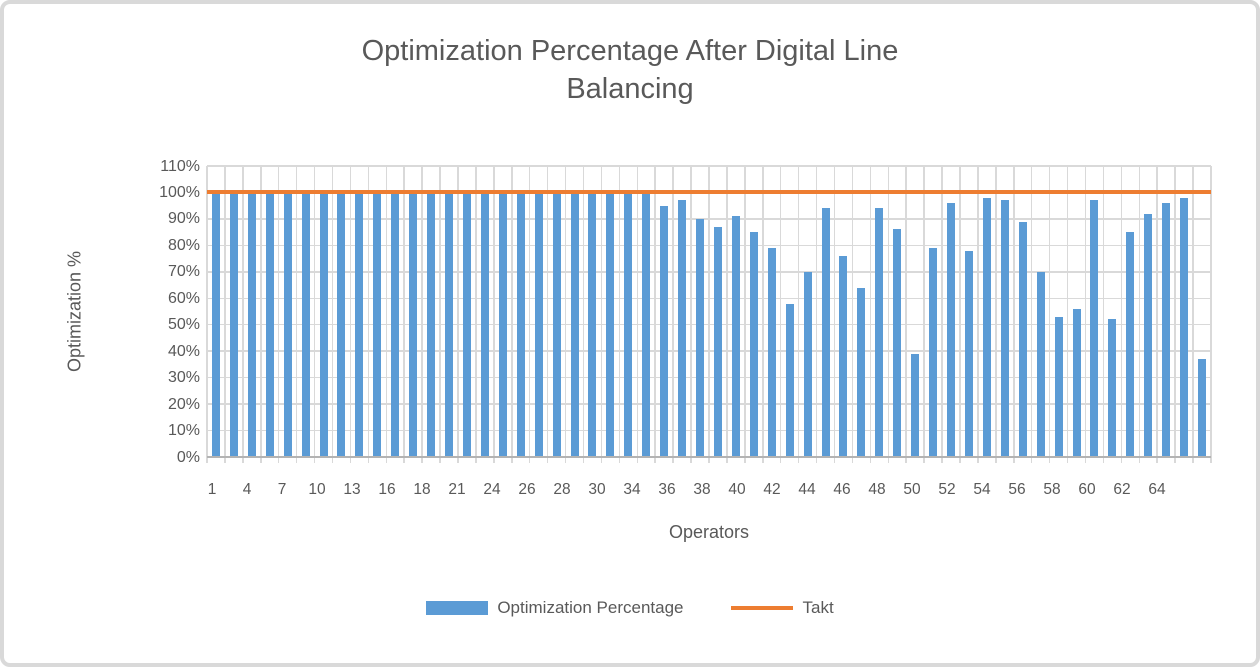  What do you see at coordinates (709, 532) in the screenshot?
I see `x-axis-title: Operators` at bounding box center [709, 532].